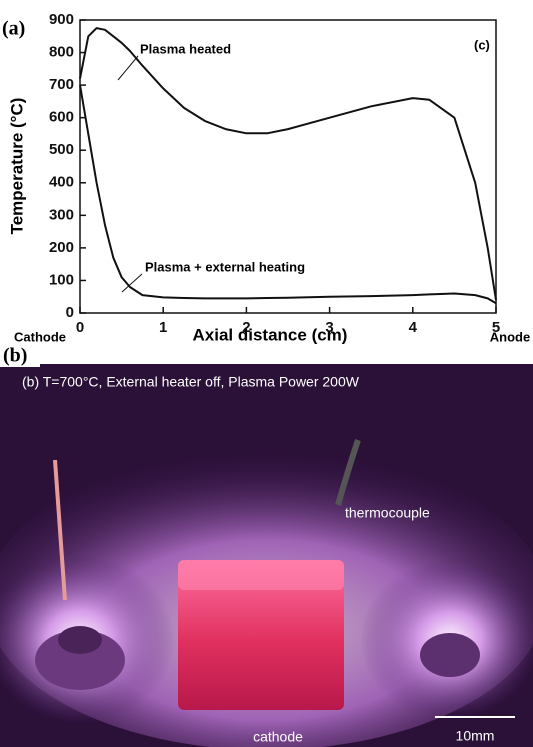  I want to click on y-tick-label: 300, so click(61, 214).